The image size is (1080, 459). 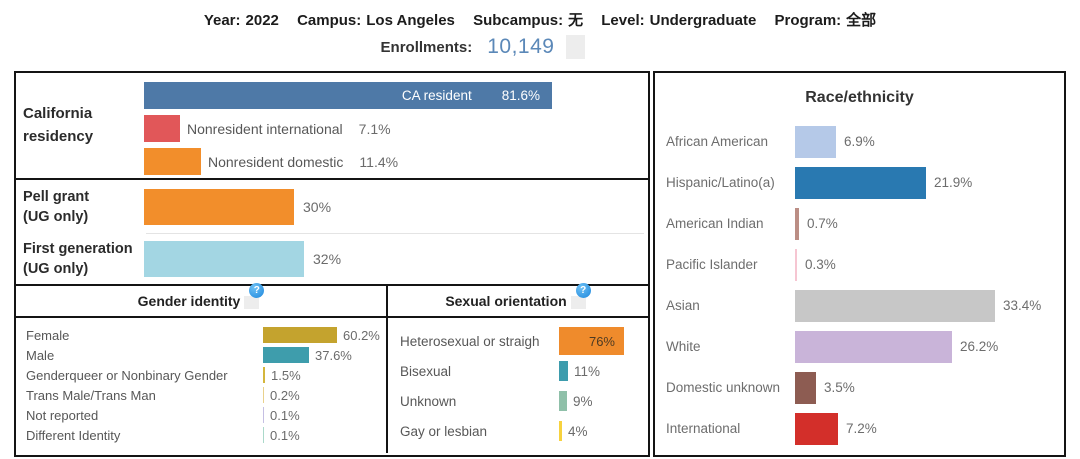 What do you see at coordinates (560, 431) in the screenshot?
I see `bar-gay-or-lesbian` at bounding box center [560, 431].